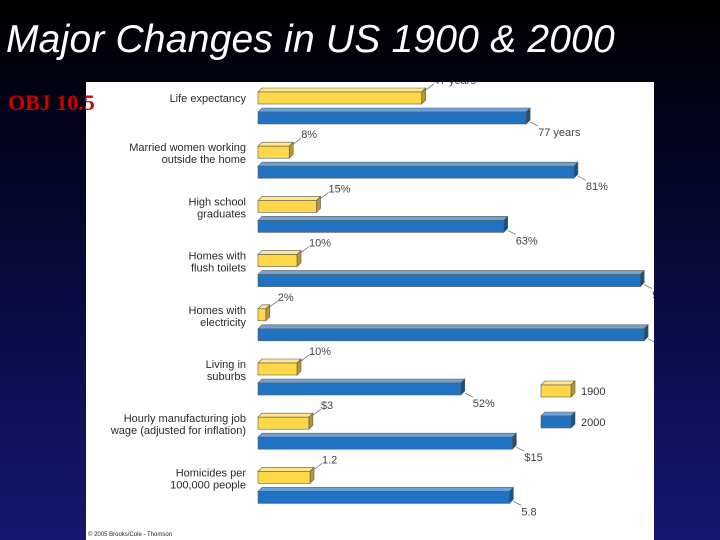  I want to click on category-label-5-0: Living in, so click(226, 365).